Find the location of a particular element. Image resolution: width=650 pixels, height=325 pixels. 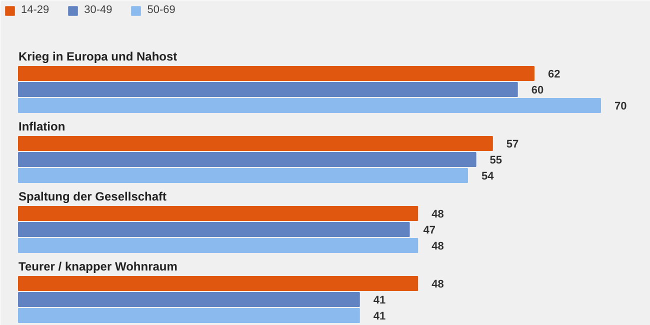

data-label: 57 is located at coordinates (512, 144).